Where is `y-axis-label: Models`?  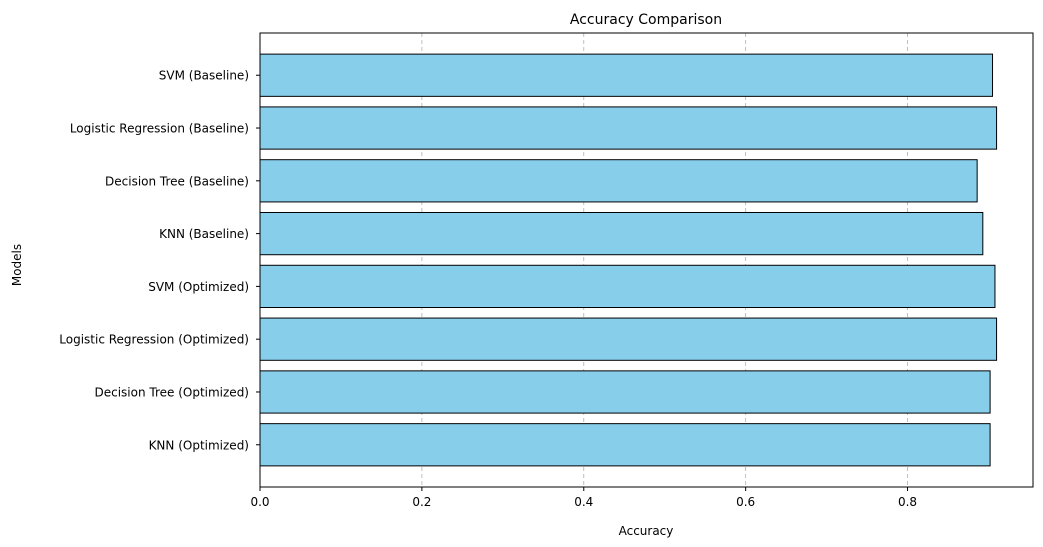 y-axis-label: Models is located at coordinates (17, 265).